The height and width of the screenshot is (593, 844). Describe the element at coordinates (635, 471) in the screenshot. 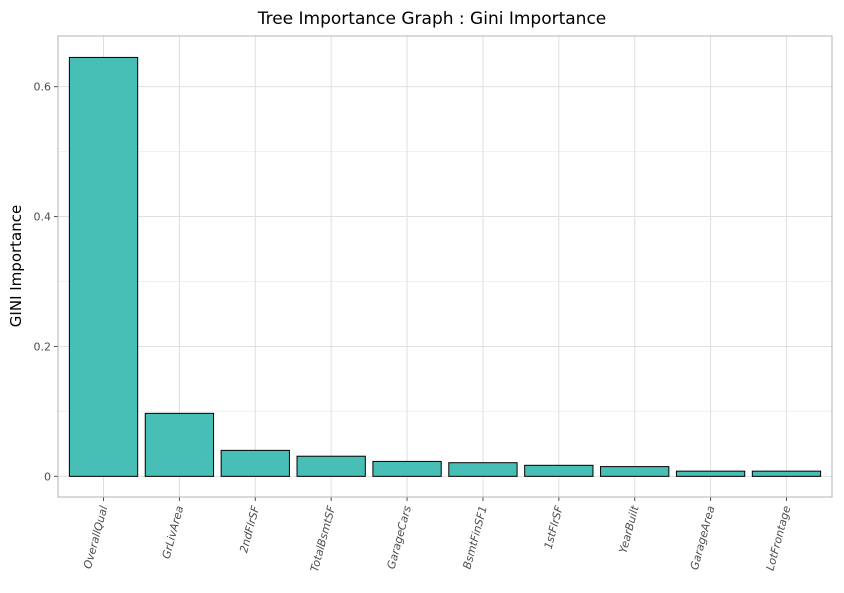

I see `bar-YearBuilt` at that location.